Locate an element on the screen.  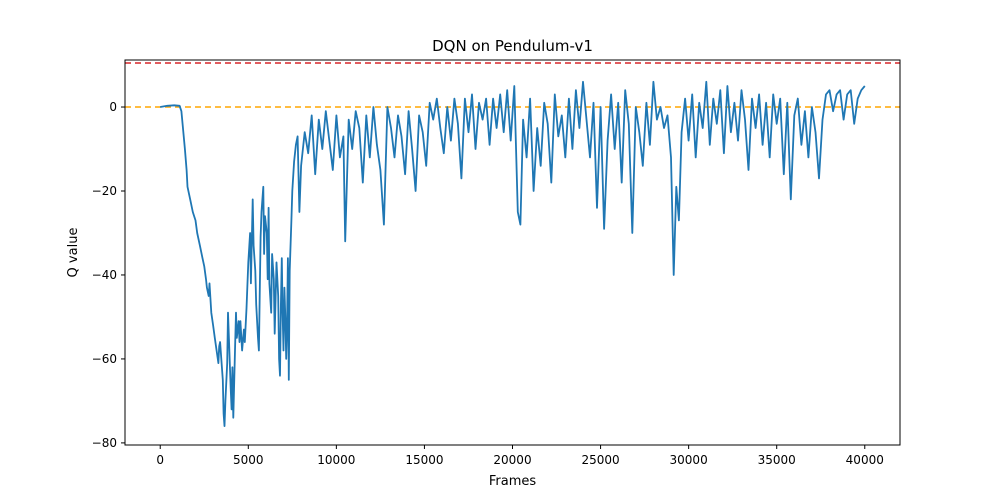
x-tick-label: 5000 is located at coordinates (248, 460).